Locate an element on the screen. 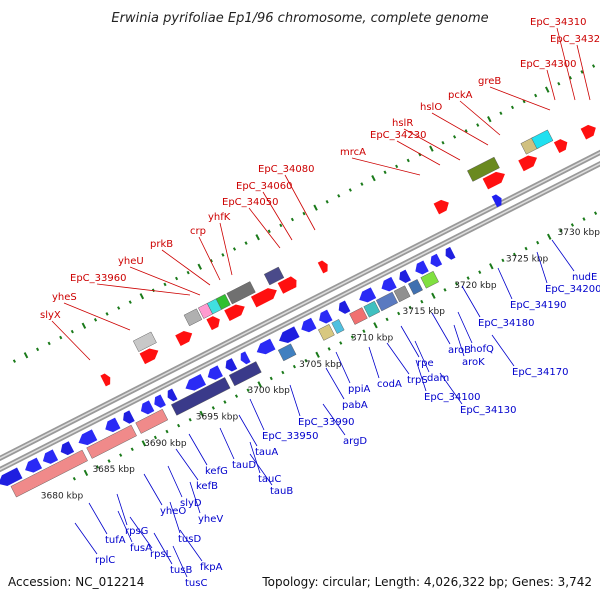 The width and height of the screenshot is (600, 600). gene-label-bottom: aroB is located at coordinates (459, 350).